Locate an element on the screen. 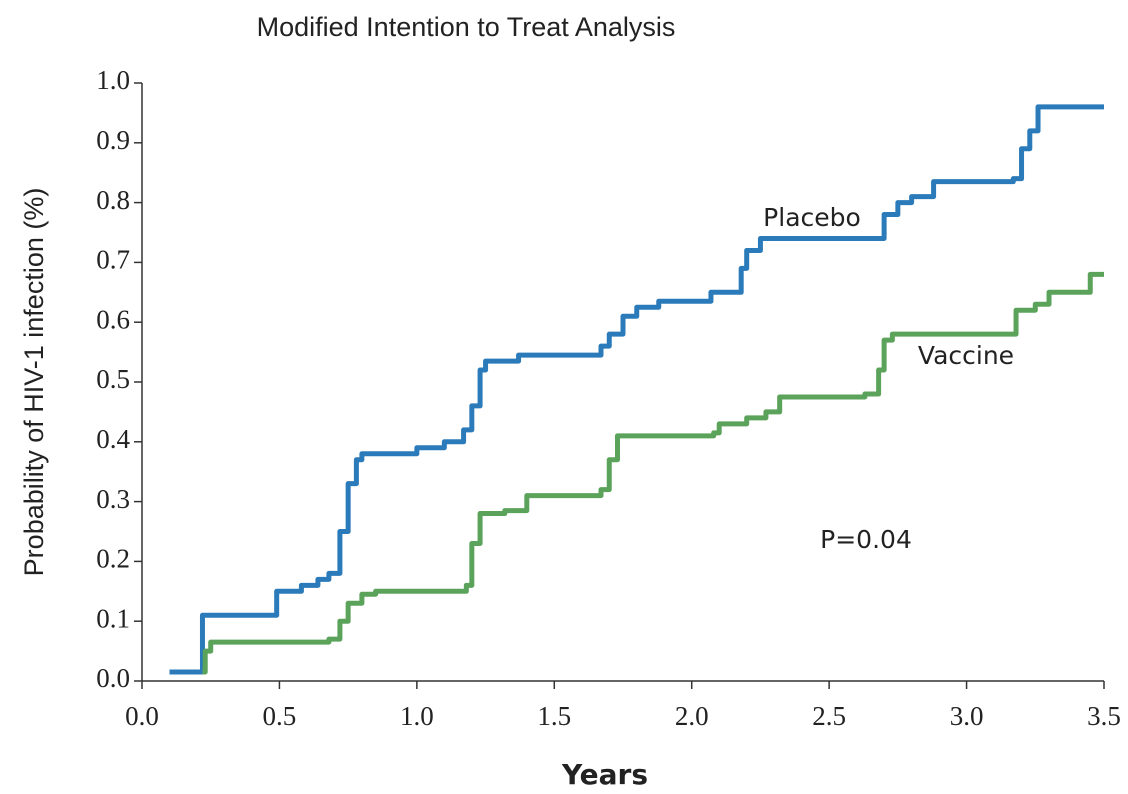 The image size is (1128, 794). annotation: Vaccine is located at coordinates (966, 355).